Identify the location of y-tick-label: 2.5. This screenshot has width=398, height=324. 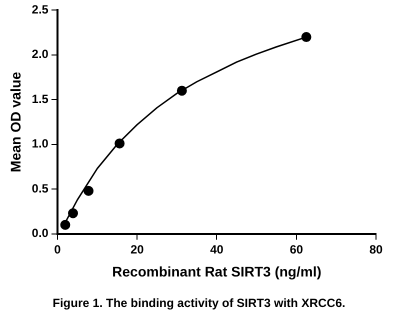
(40, 9).